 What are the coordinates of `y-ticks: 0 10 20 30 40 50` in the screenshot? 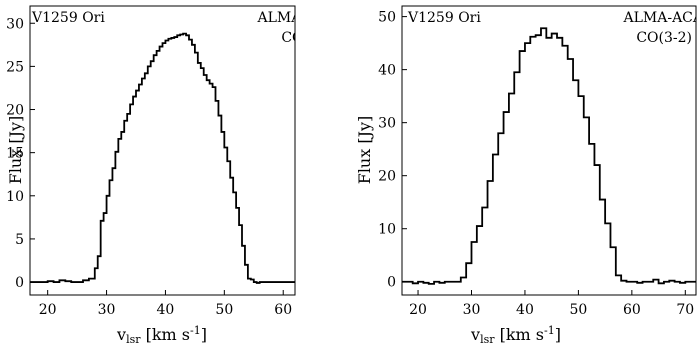 It's located at (392, 150).